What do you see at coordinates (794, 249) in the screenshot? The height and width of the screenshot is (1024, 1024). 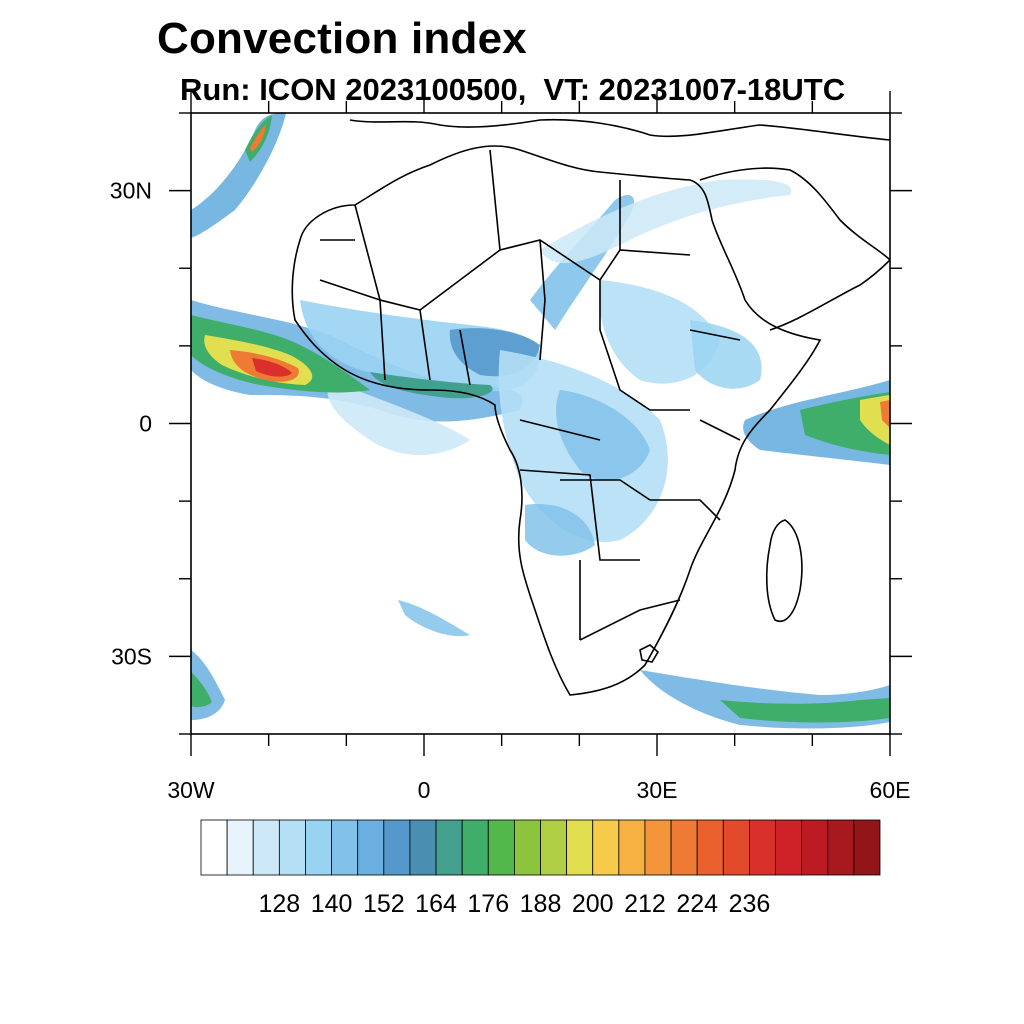 I see `arabia-coastline` at bounding box center [794, 249].